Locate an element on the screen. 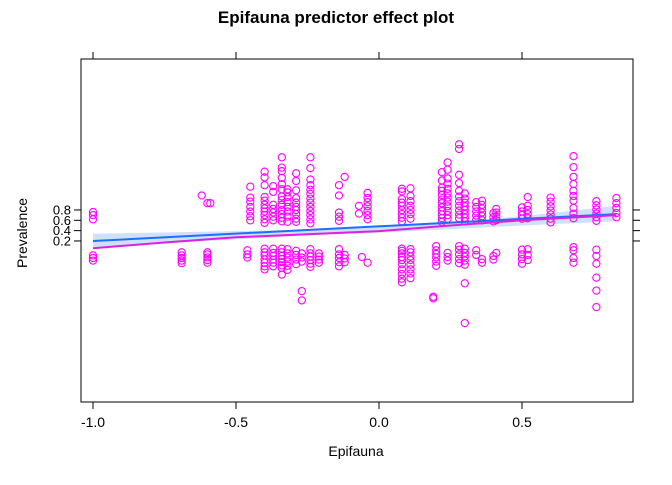 This screenshot has width=672, height=485. x-axis-title: Epifauna is located at coordinates (355, 451).